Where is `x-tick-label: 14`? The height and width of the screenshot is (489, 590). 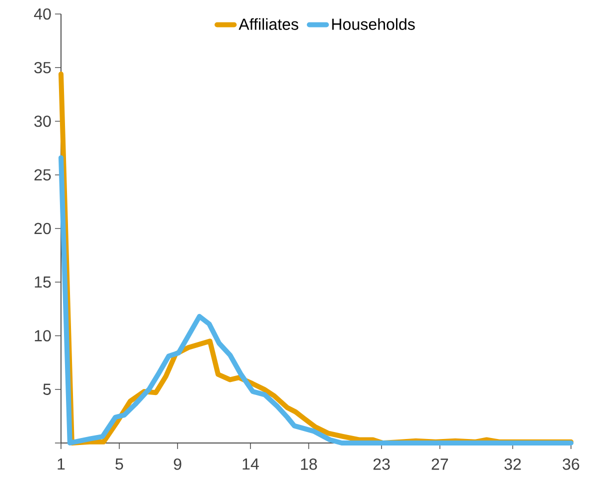
x-tick-label: 14 is located at coordinates (250, 464).